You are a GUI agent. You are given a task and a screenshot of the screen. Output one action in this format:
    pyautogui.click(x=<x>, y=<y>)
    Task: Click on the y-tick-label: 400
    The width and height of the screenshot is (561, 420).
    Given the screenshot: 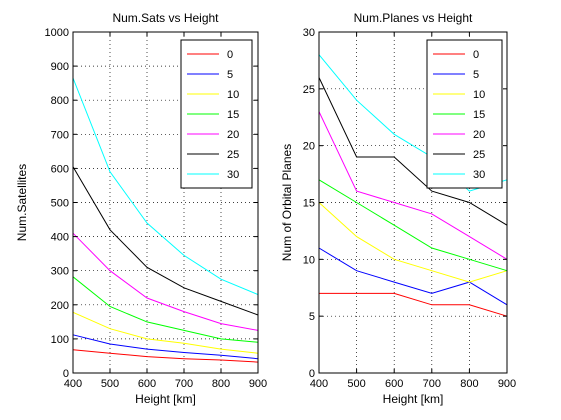 What is the action you would take?
    pyautogui.click(x=60, y=238)
    